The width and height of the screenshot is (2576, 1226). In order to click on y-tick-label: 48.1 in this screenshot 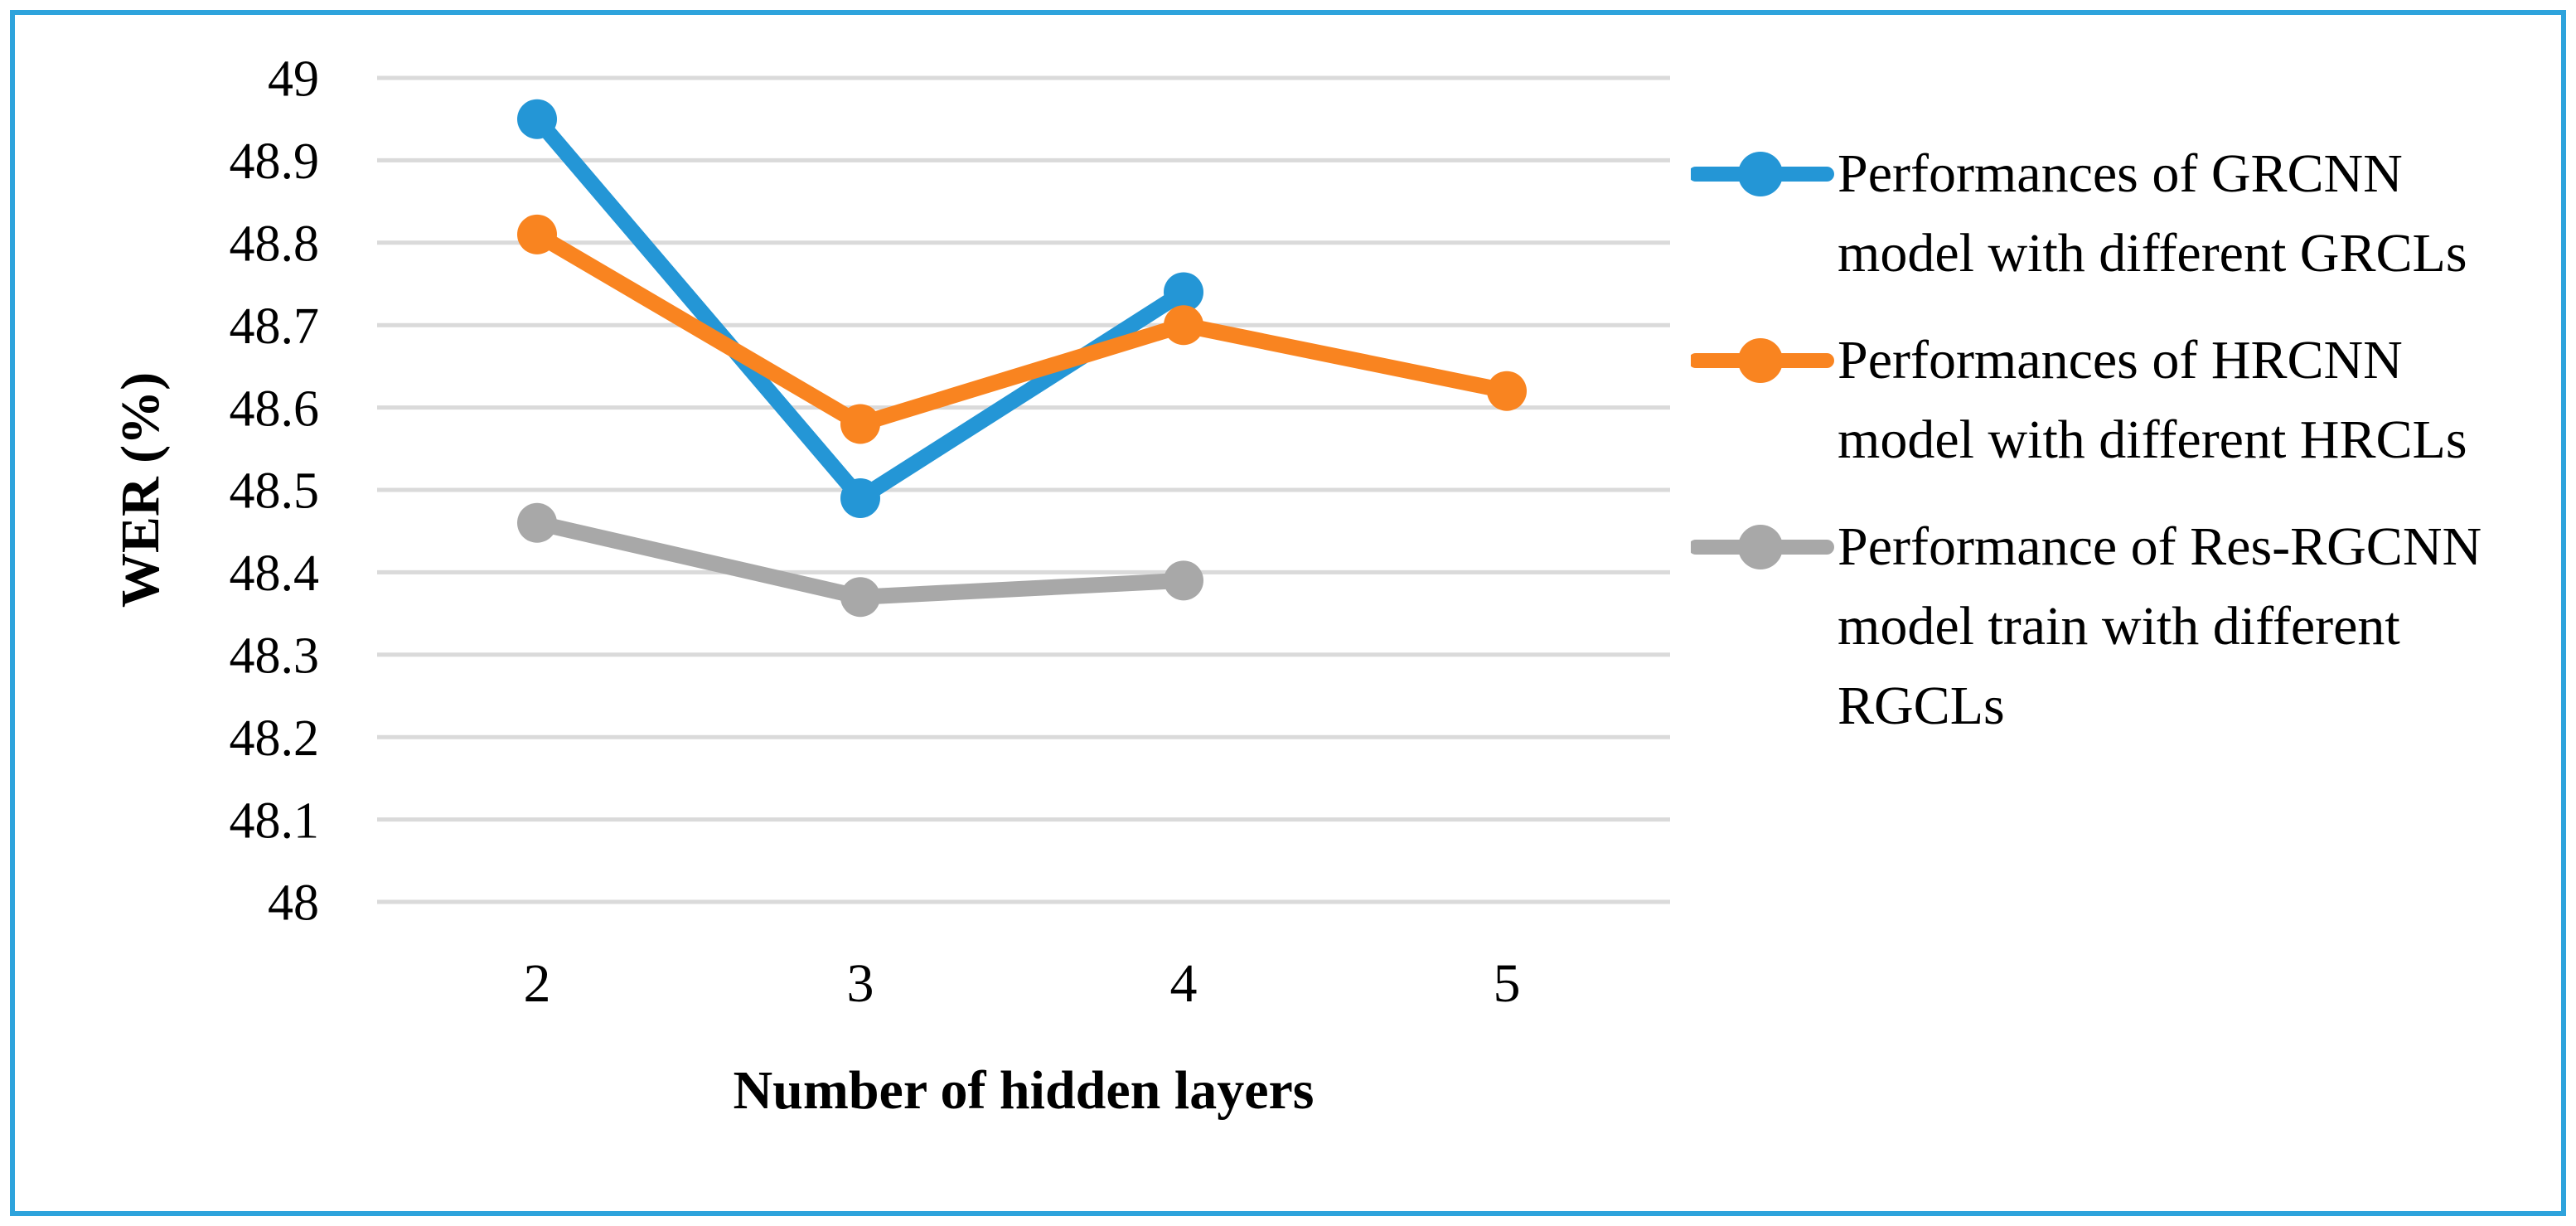, I will do `click(275, 820)`.